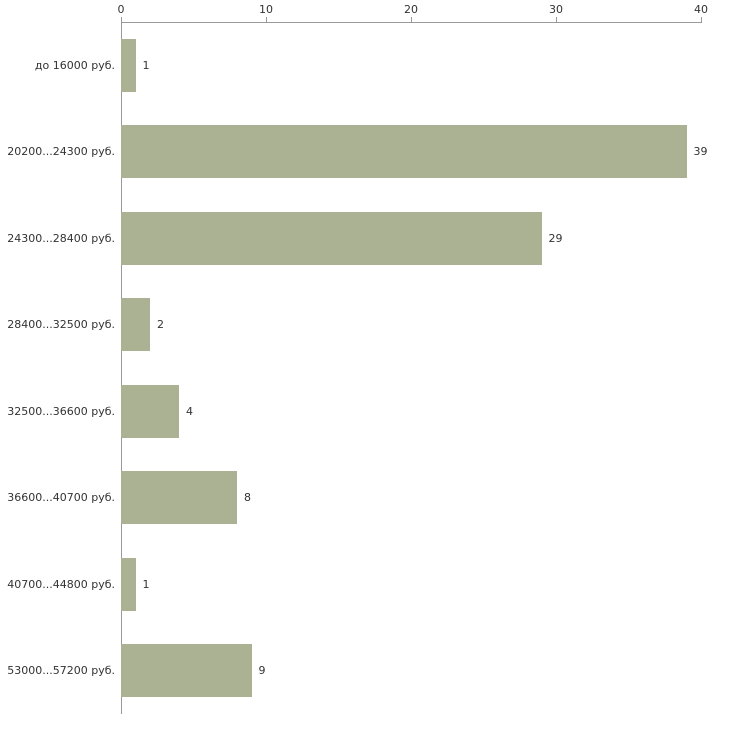  I want to click on category-label: 32500...36600 руб., so click(61, 411).